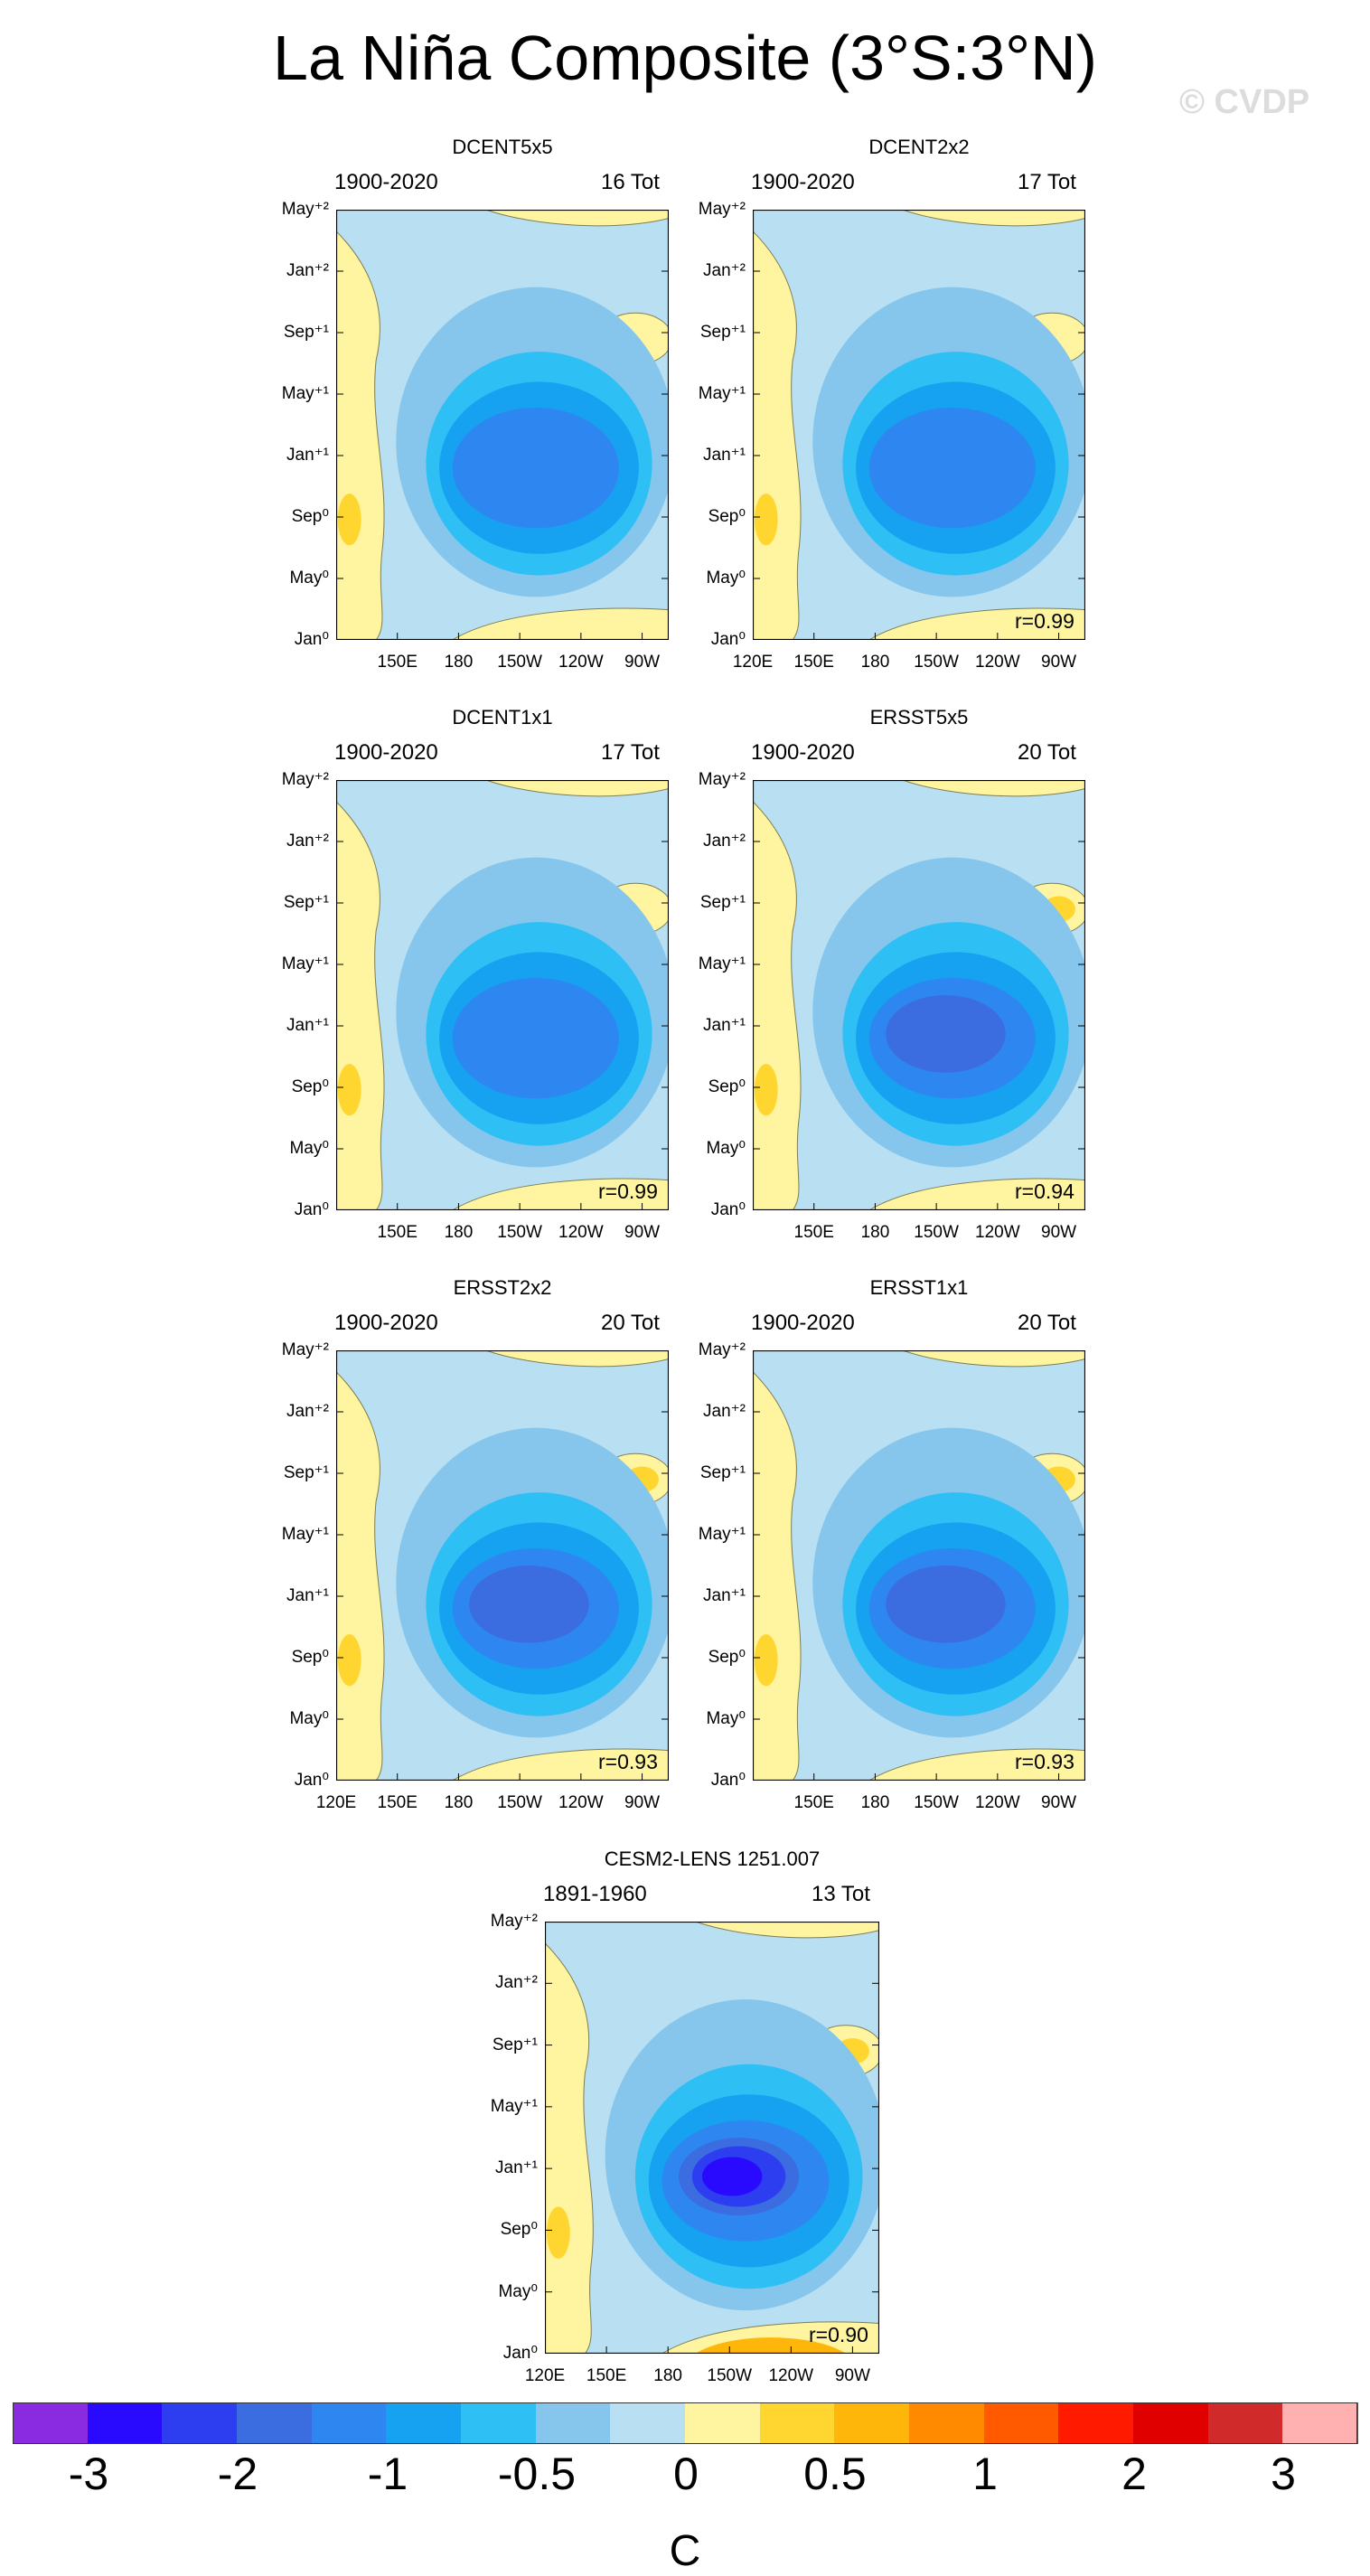 The height and width of the screenshot is (2576, 1370). What do you see at coordinates (628, 1761) in the screenshot?
I see `correlation-label: r=0.93` at bounding box center [628, 1761].